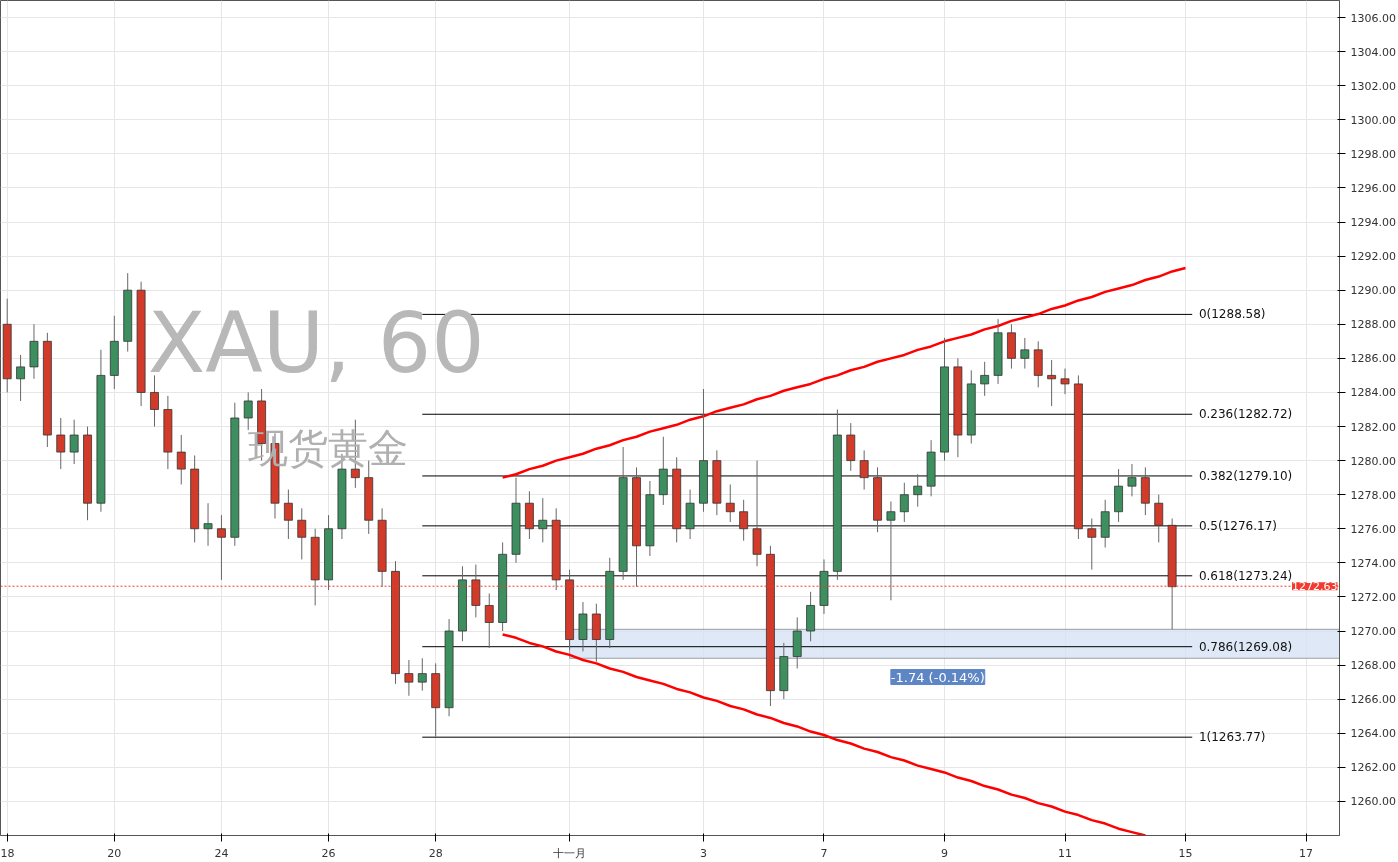 This screenshot has width=1398, height=862. What do you see at coordinates (1232, 737) in the screenshot?
I see `ref-line-label: 1(1263.77)` at bounding box center [1232, 737].